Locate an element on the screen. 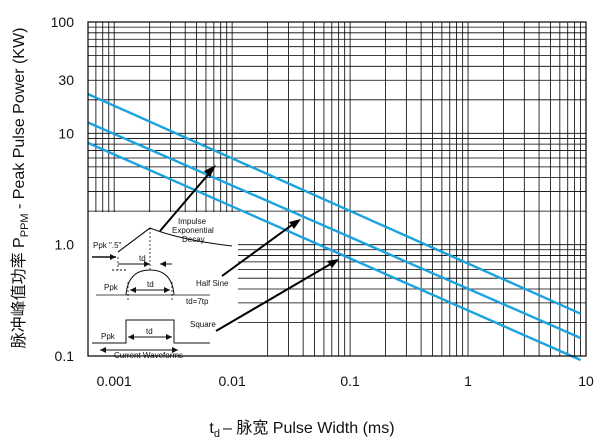  square-waveform is located at coordinates (151, 331).